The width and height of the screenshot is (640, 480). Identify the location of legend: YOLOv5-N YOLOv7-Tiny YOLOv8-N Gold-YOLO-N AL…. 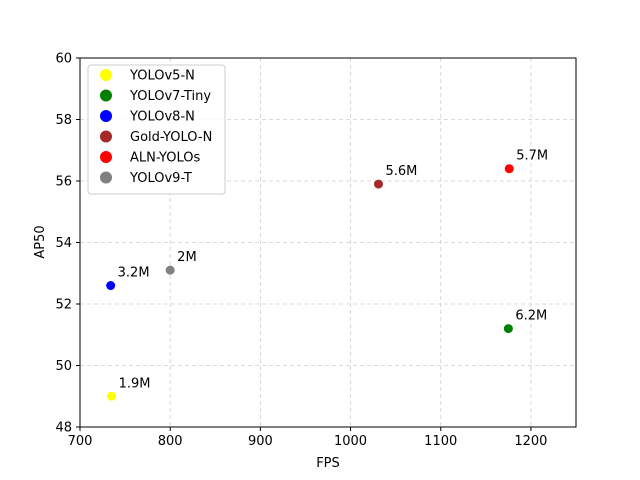
(156, 129).